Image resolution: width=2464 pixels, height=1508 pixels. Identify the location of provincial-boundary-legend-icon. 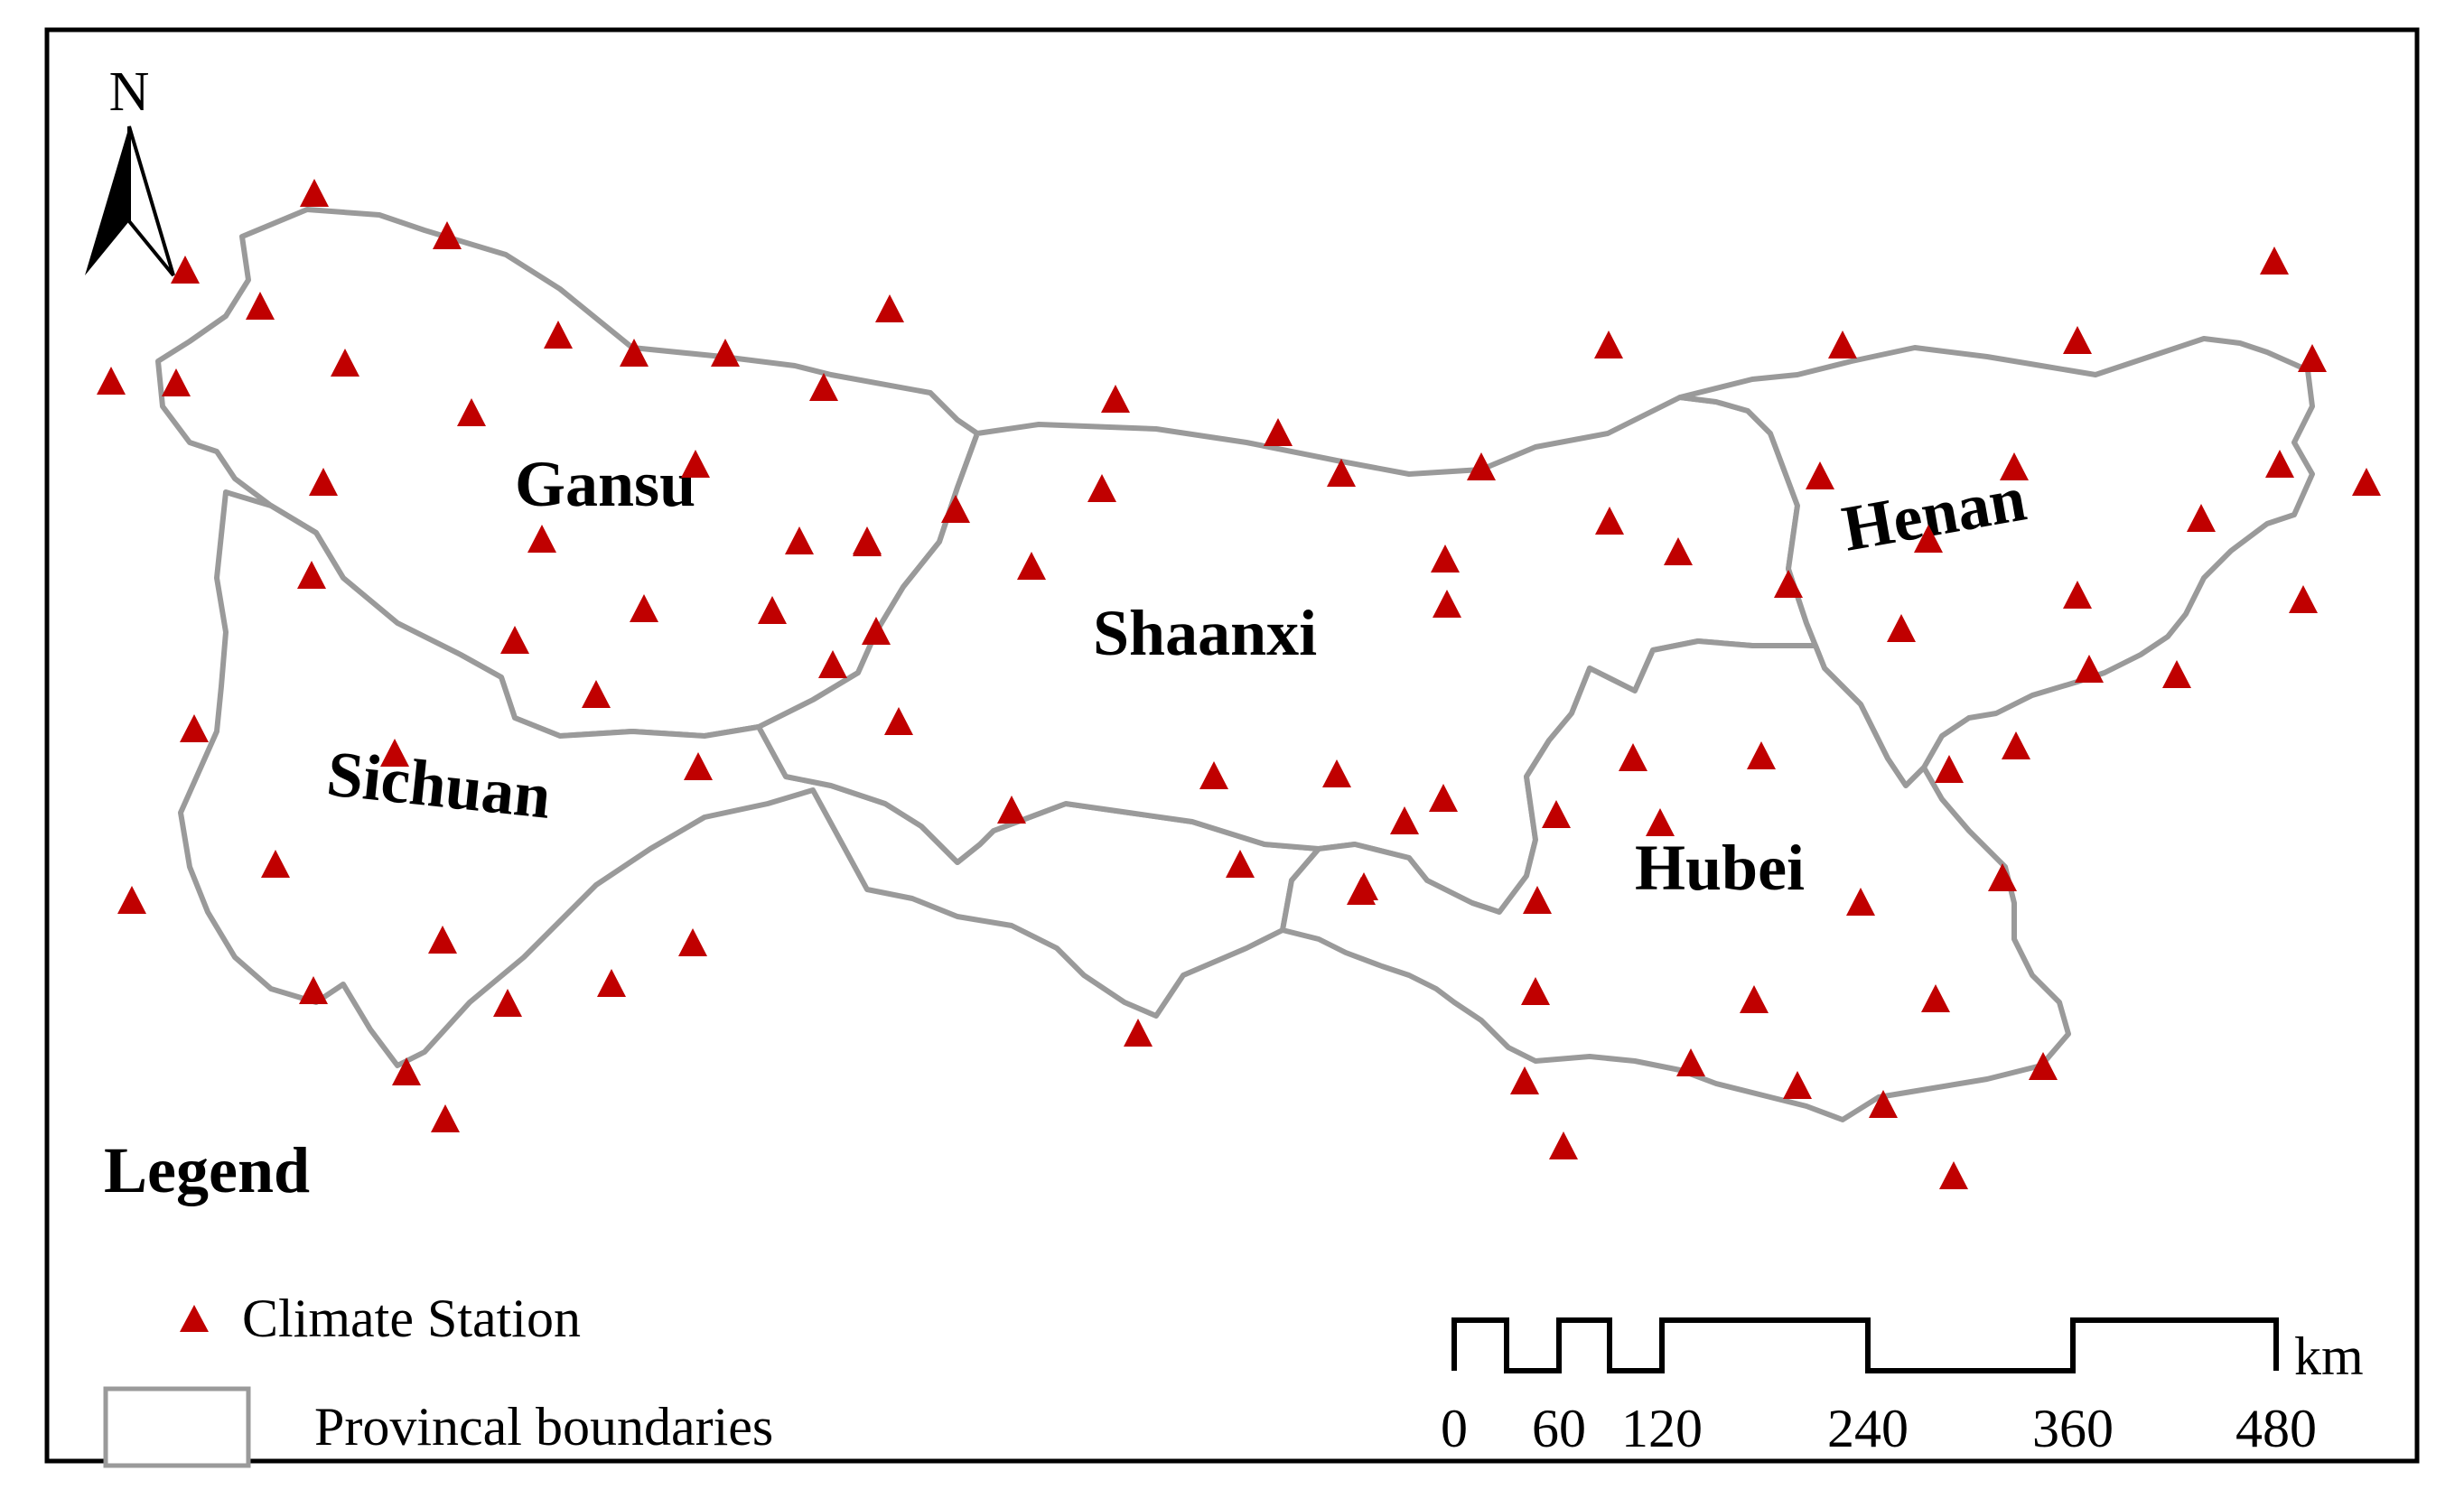
(177, 1427).